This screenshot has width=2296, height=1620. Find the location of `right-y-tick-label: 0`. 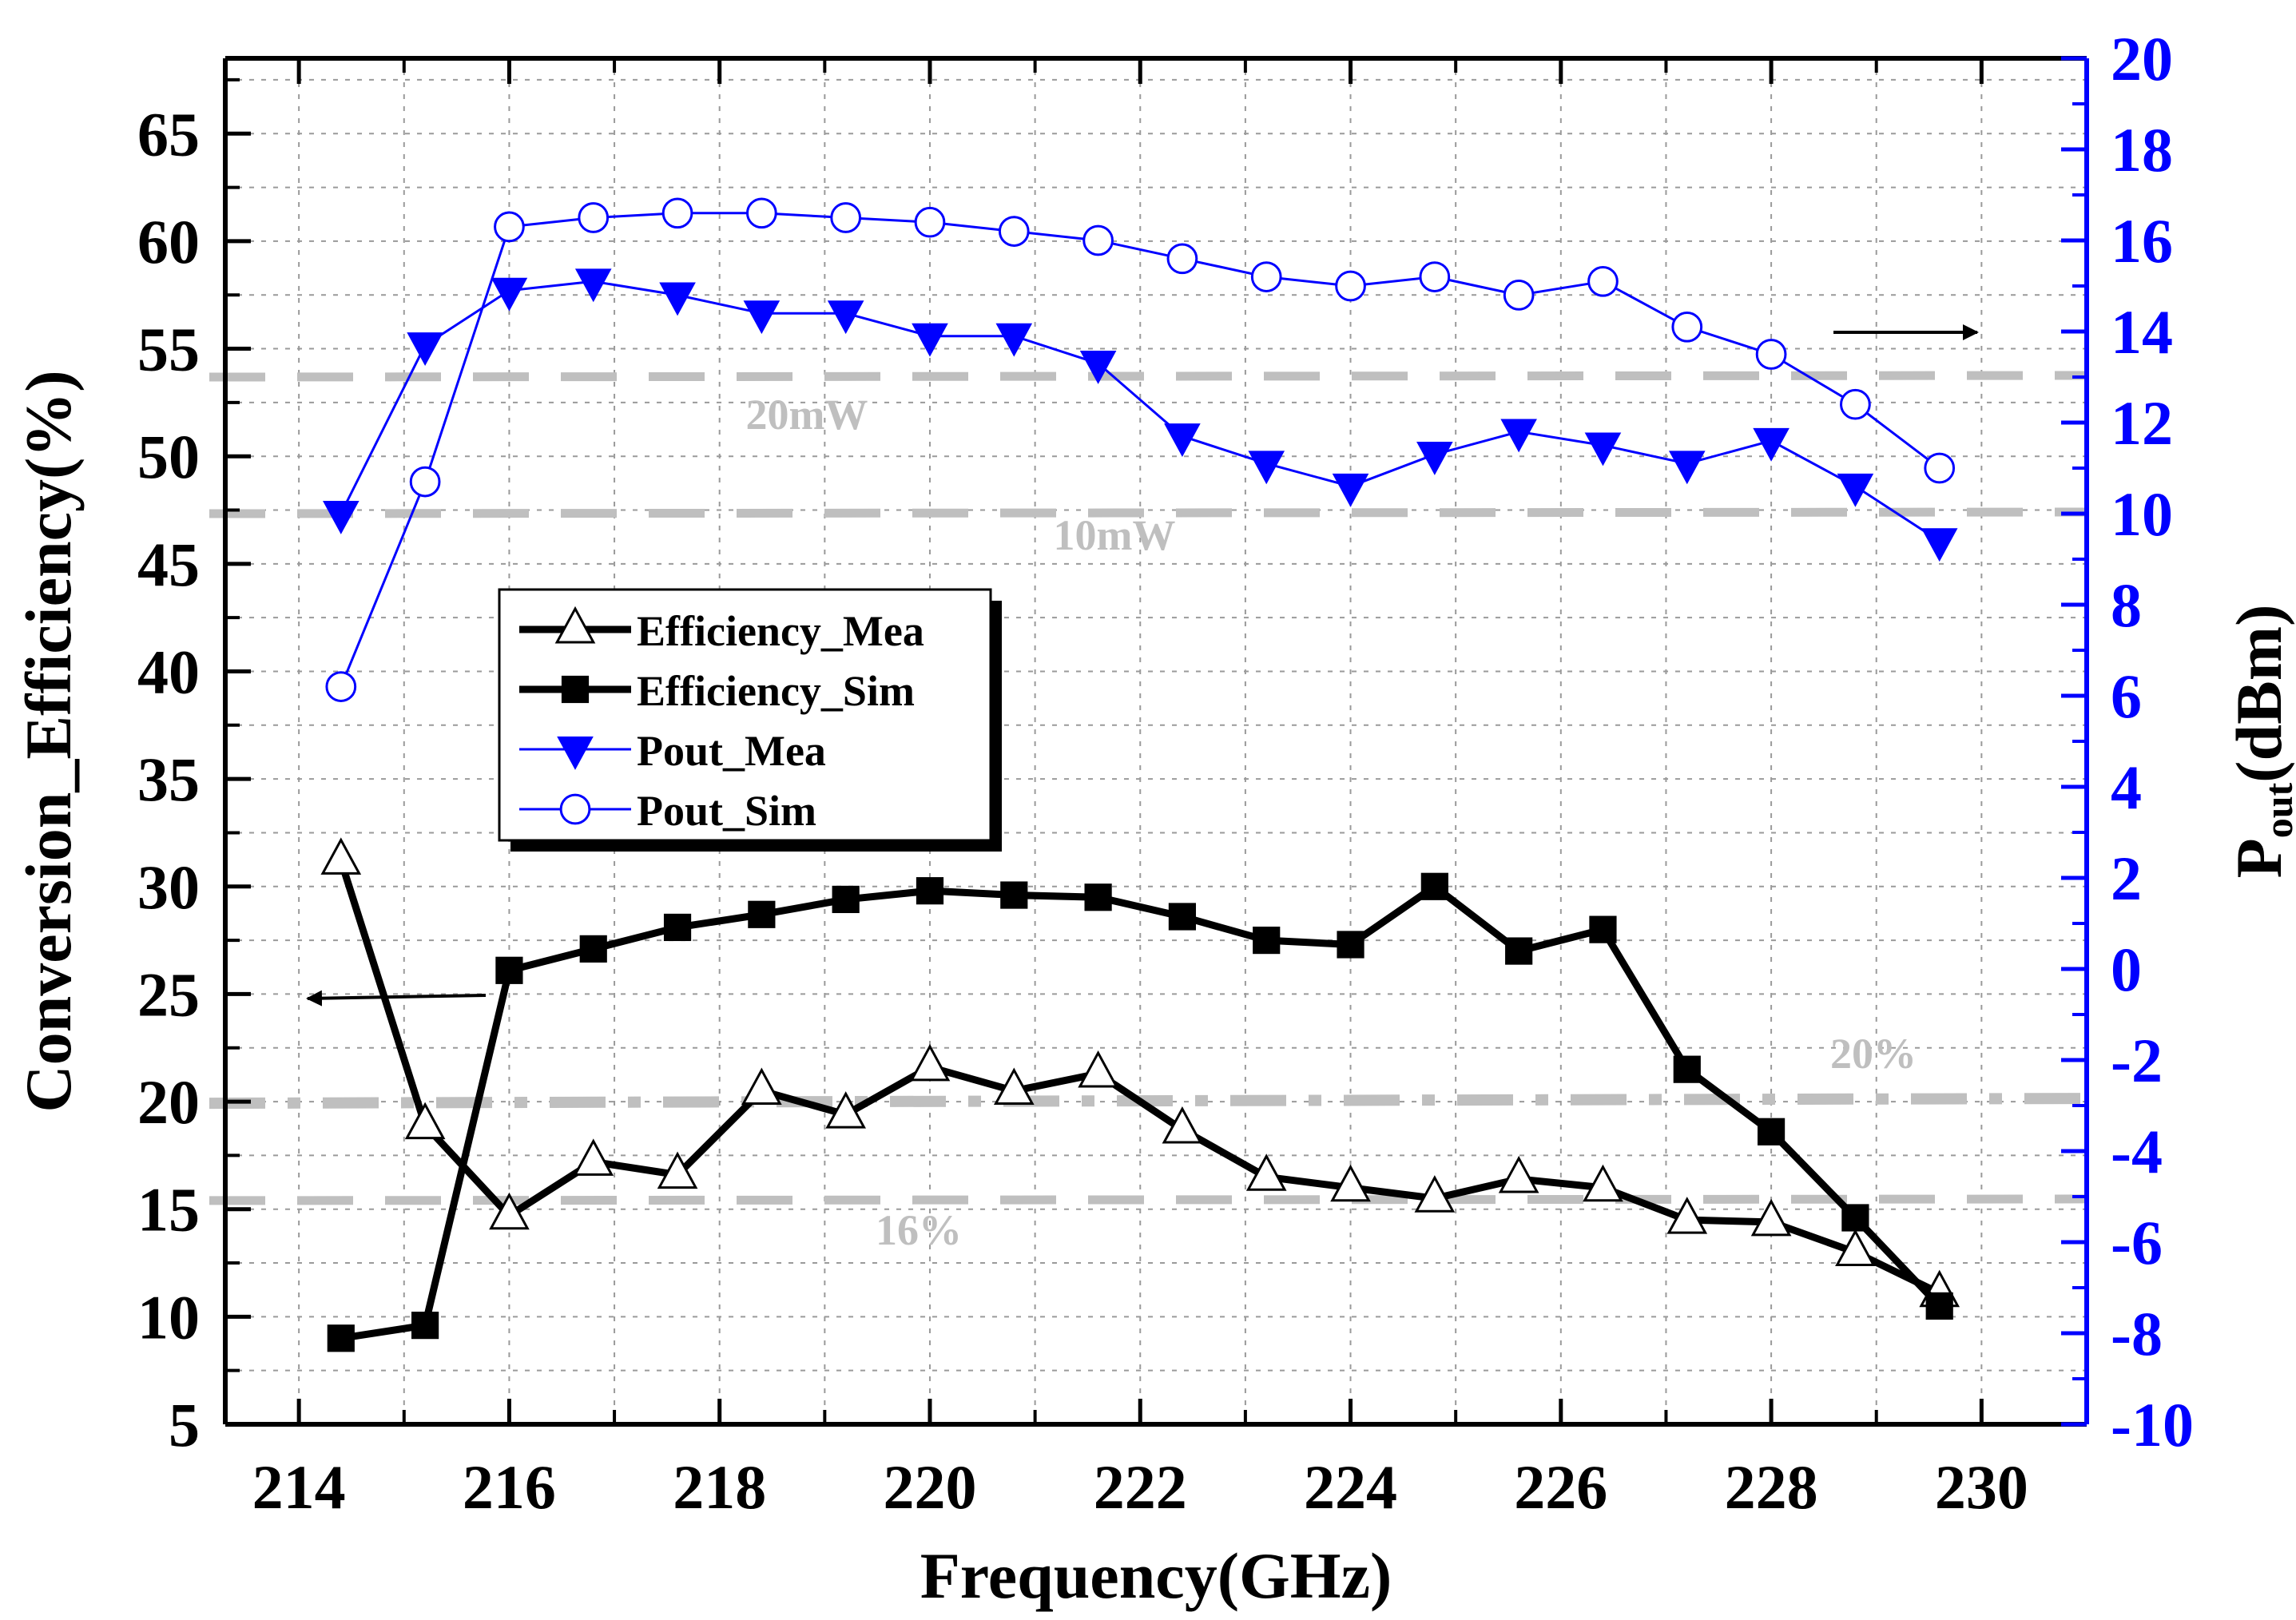

right-y-tick-label: 0 is located at coordinates (2126, 969).